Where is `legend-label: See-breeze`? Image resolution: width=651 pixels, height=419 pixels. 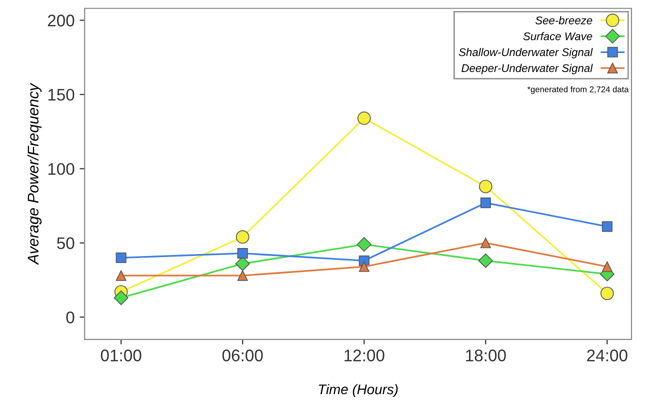
legend-label: See-breeze is located at coordinates (563, 20).